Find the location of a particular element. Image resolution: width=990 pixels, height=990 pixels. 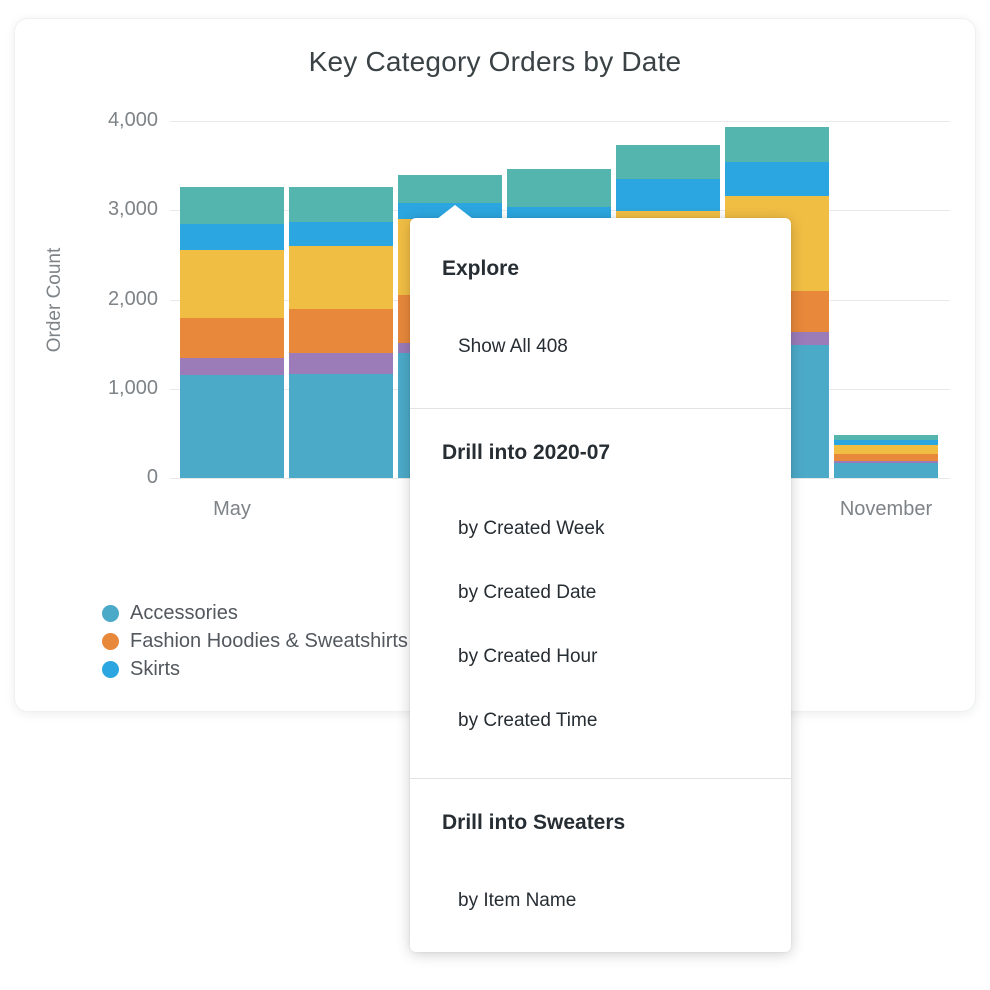

legend-item: Skirts is located at coordinates (255, 669).